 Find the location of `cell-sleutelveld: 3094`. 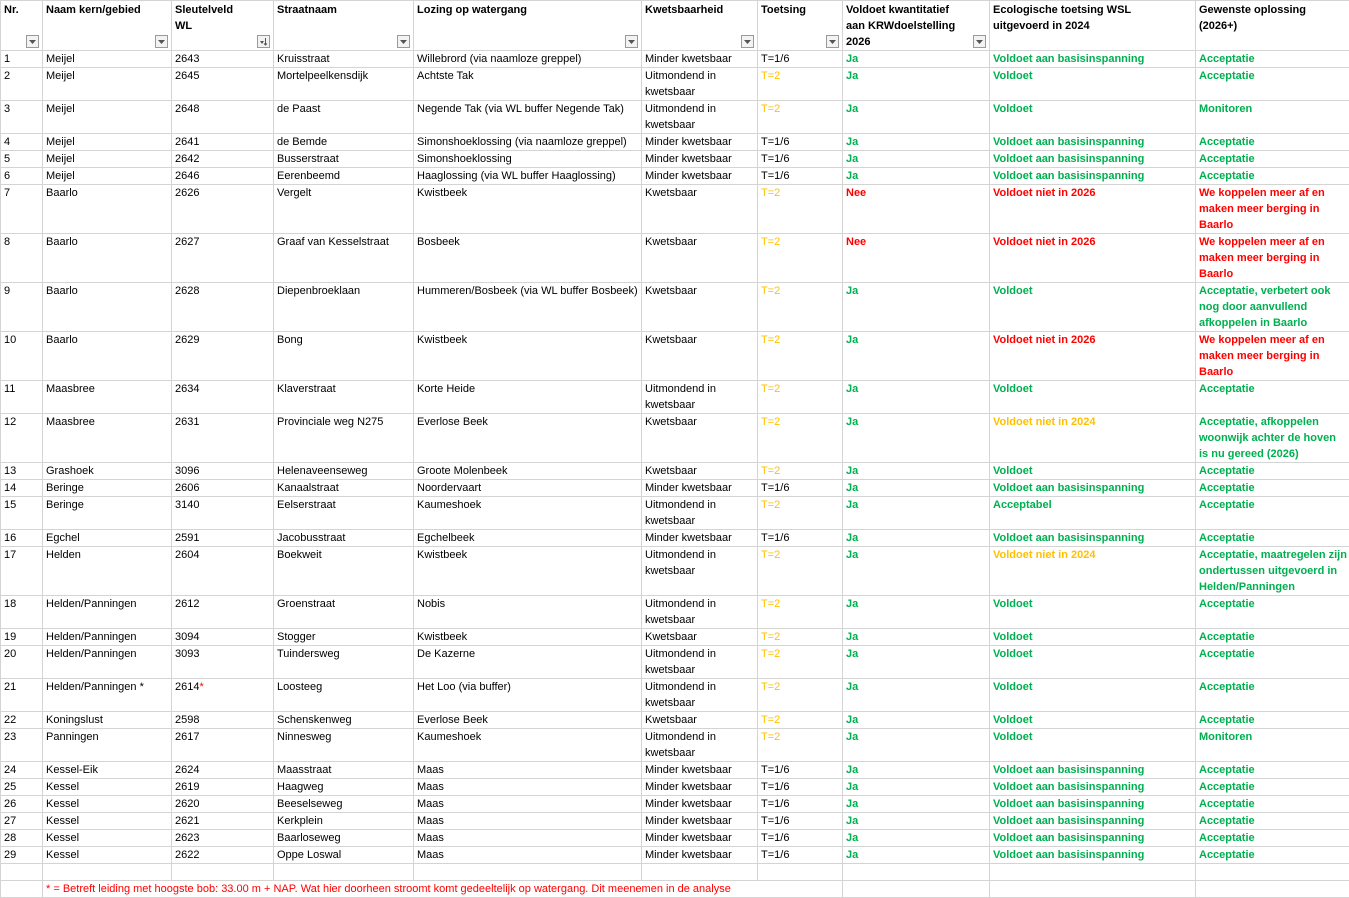

cell-sleutelveld: 3094 is located at coordinates (223, 637).